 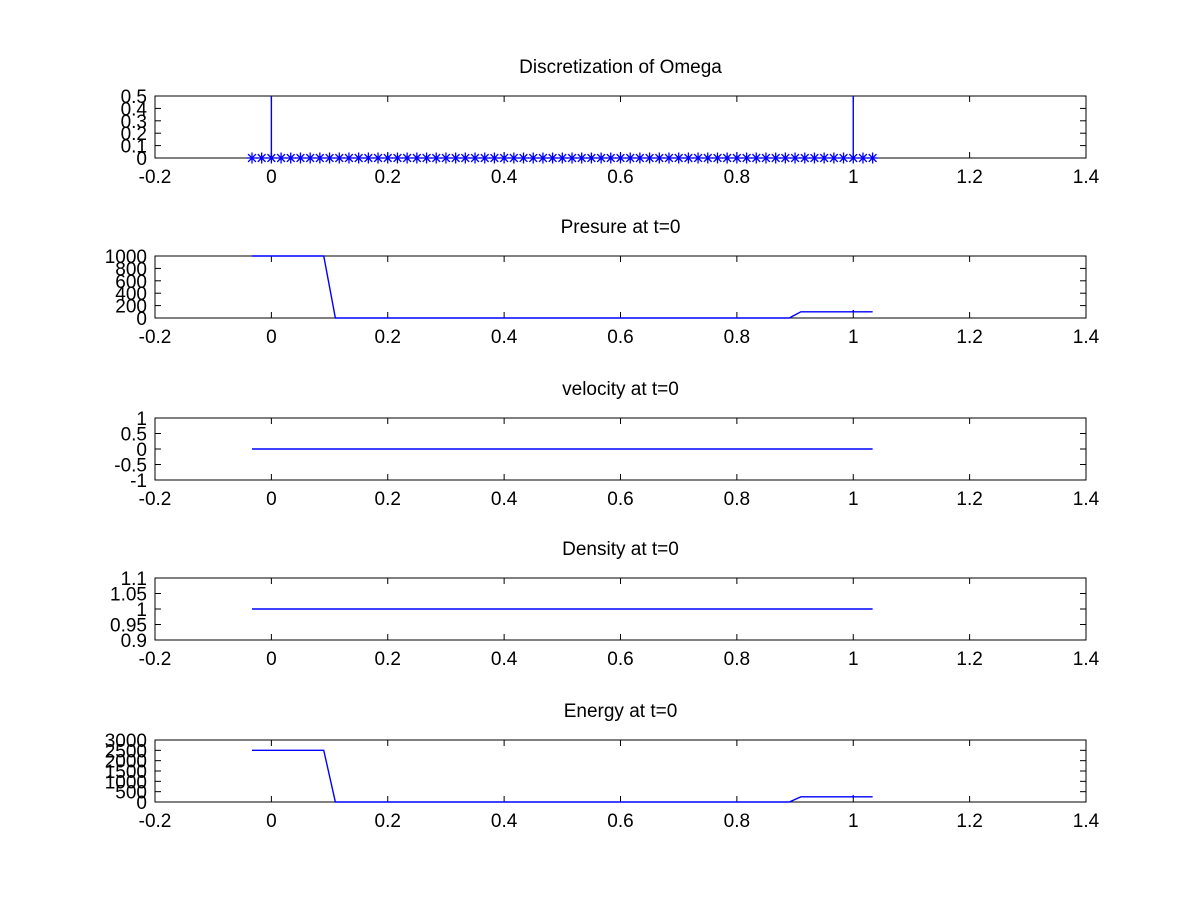 What do you see at coordinates (131, 269) in the screenshot?
I see `y-tick-label: 800` at bounding box center [131, 269].